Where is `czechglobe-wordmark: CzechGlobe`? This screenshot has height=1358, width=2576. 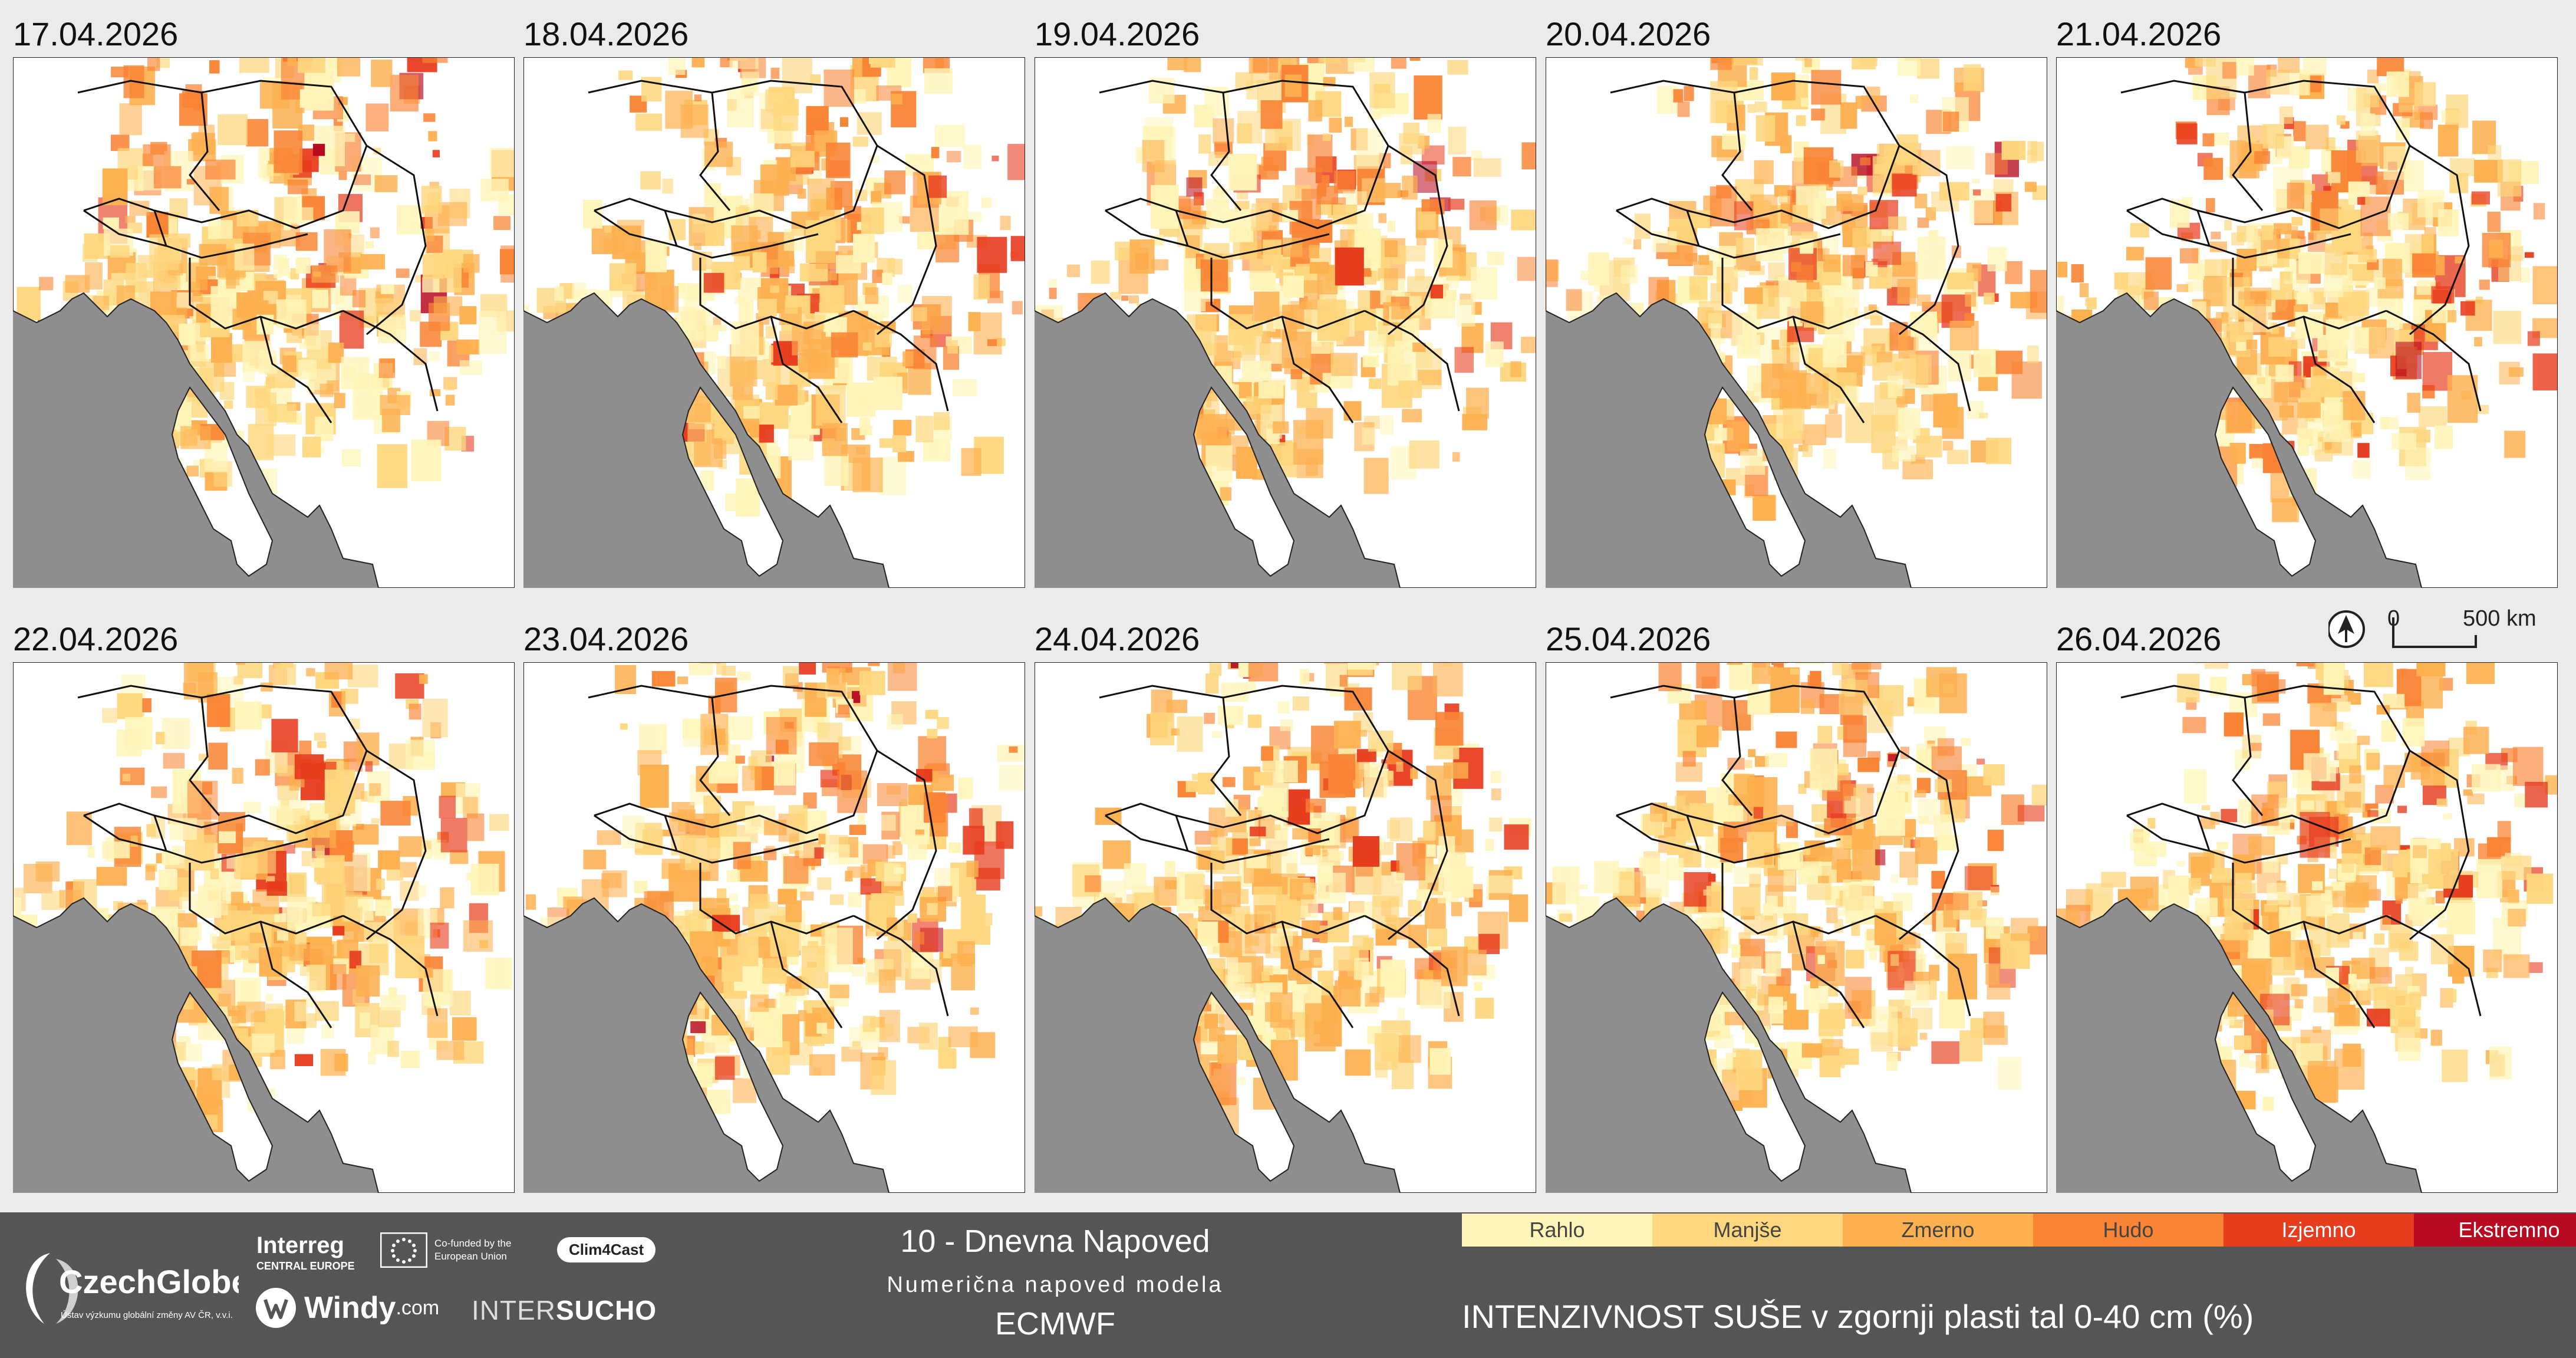 czechglobe-wordmark: CzechGlobe is located at coordinates (149, 1281).